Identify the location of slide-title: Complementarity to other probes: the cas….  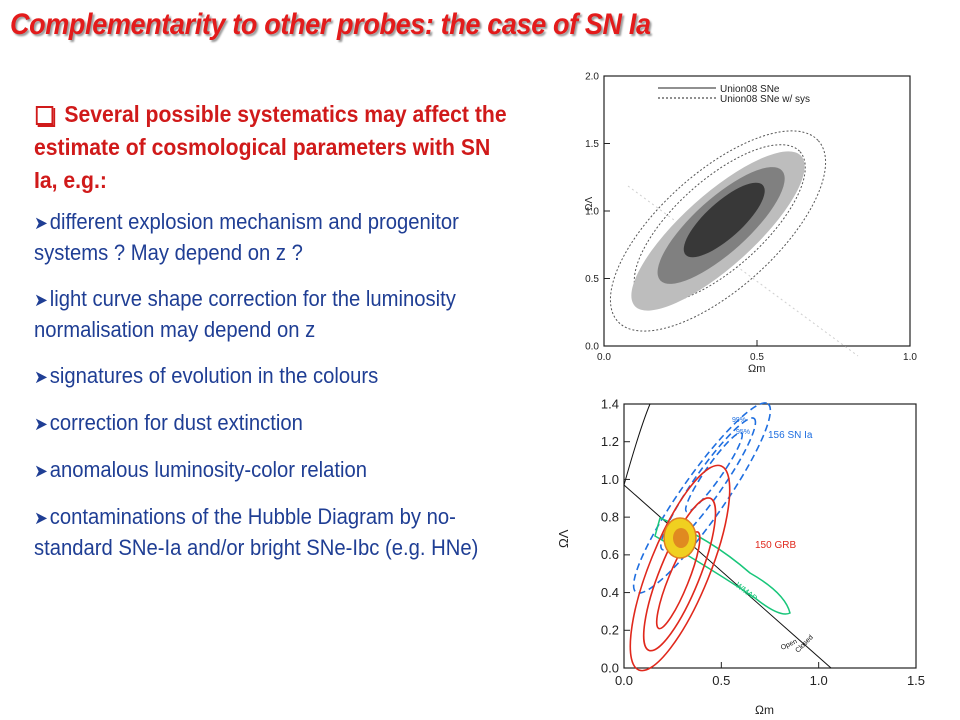
(330, 24).